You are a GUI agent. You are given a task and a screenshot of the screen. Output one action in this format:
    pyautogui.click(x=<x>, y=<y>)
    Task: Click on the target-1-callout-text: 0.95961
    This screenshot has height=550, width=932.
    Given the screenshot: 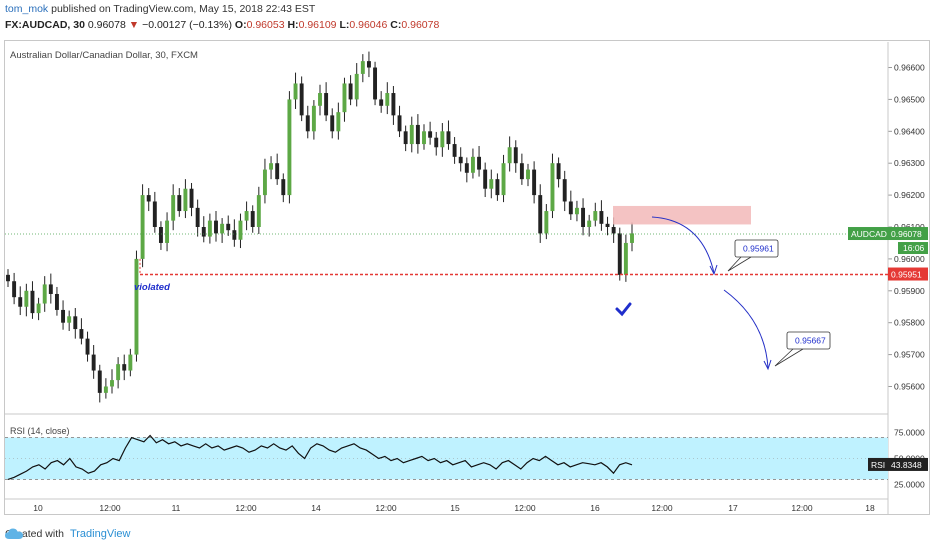 What is the action you would take?
    pyautogui.click(x=758, y=249)
    